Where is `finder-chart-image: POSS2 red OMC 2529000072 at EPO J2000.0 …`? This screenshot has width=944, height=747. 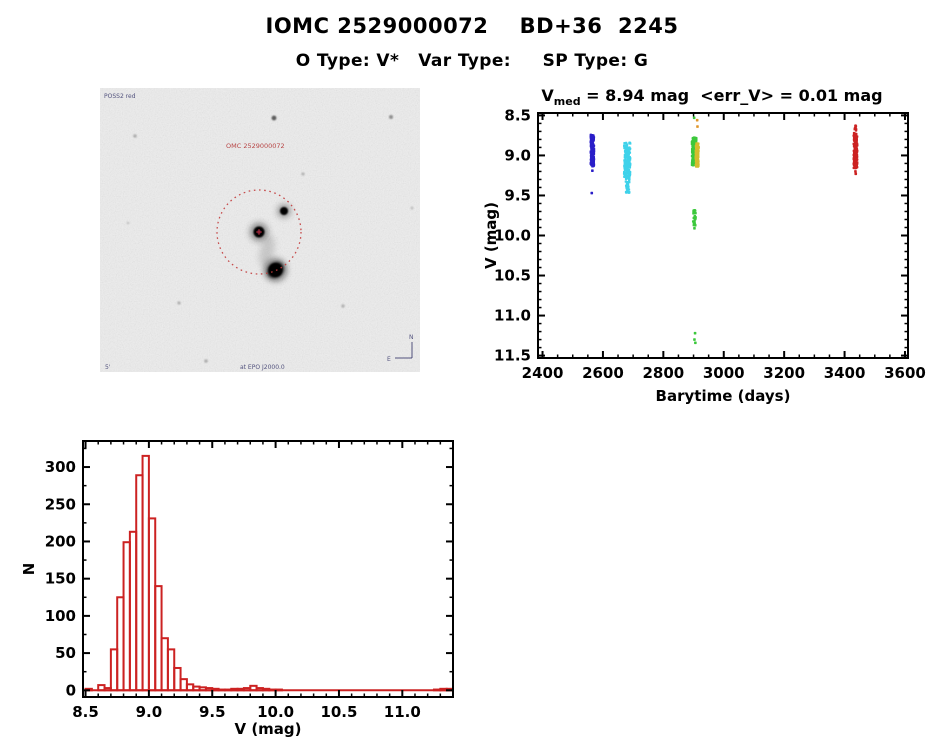 finder-chart-image: POSS2 red OMC 2529000072 at EPO J2000.0 … is located at coordinates (262, 230).